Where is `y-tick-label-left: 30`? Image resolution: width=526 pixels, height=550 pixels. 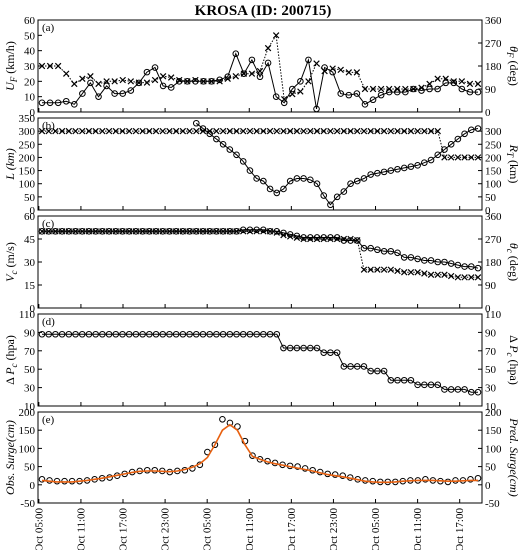
y-tick-label-left: 30 is located at coordinates (30, 67).